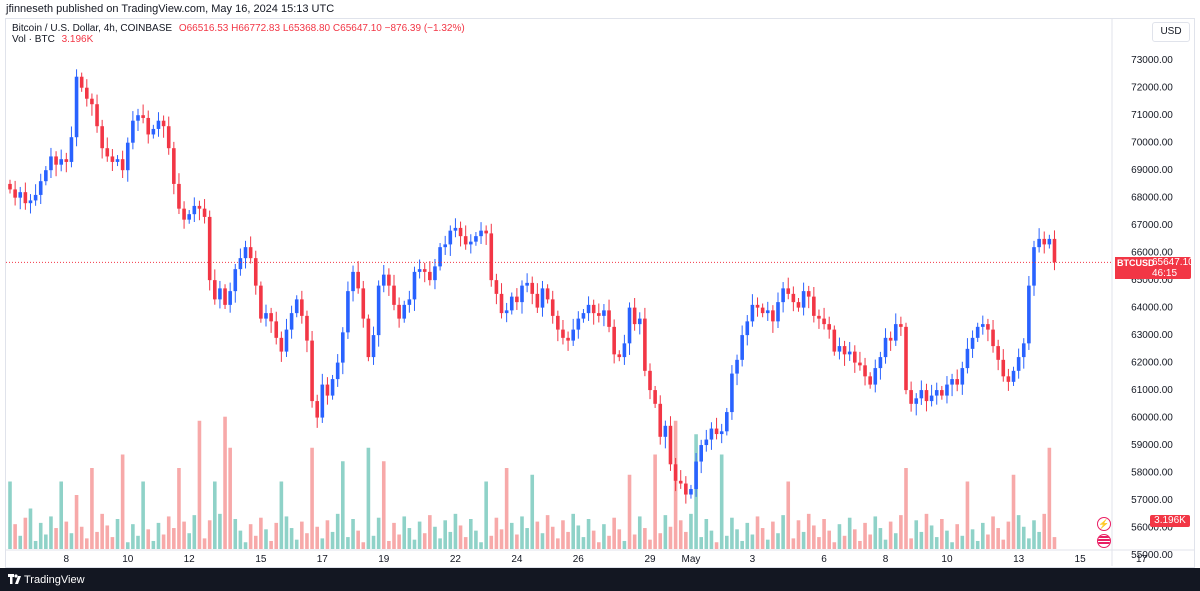 This screenshot has width=1200, height=591. Describe the element at coordinates (306, 28) in the screenshot. I see `low-value: L65368.80` at that location.